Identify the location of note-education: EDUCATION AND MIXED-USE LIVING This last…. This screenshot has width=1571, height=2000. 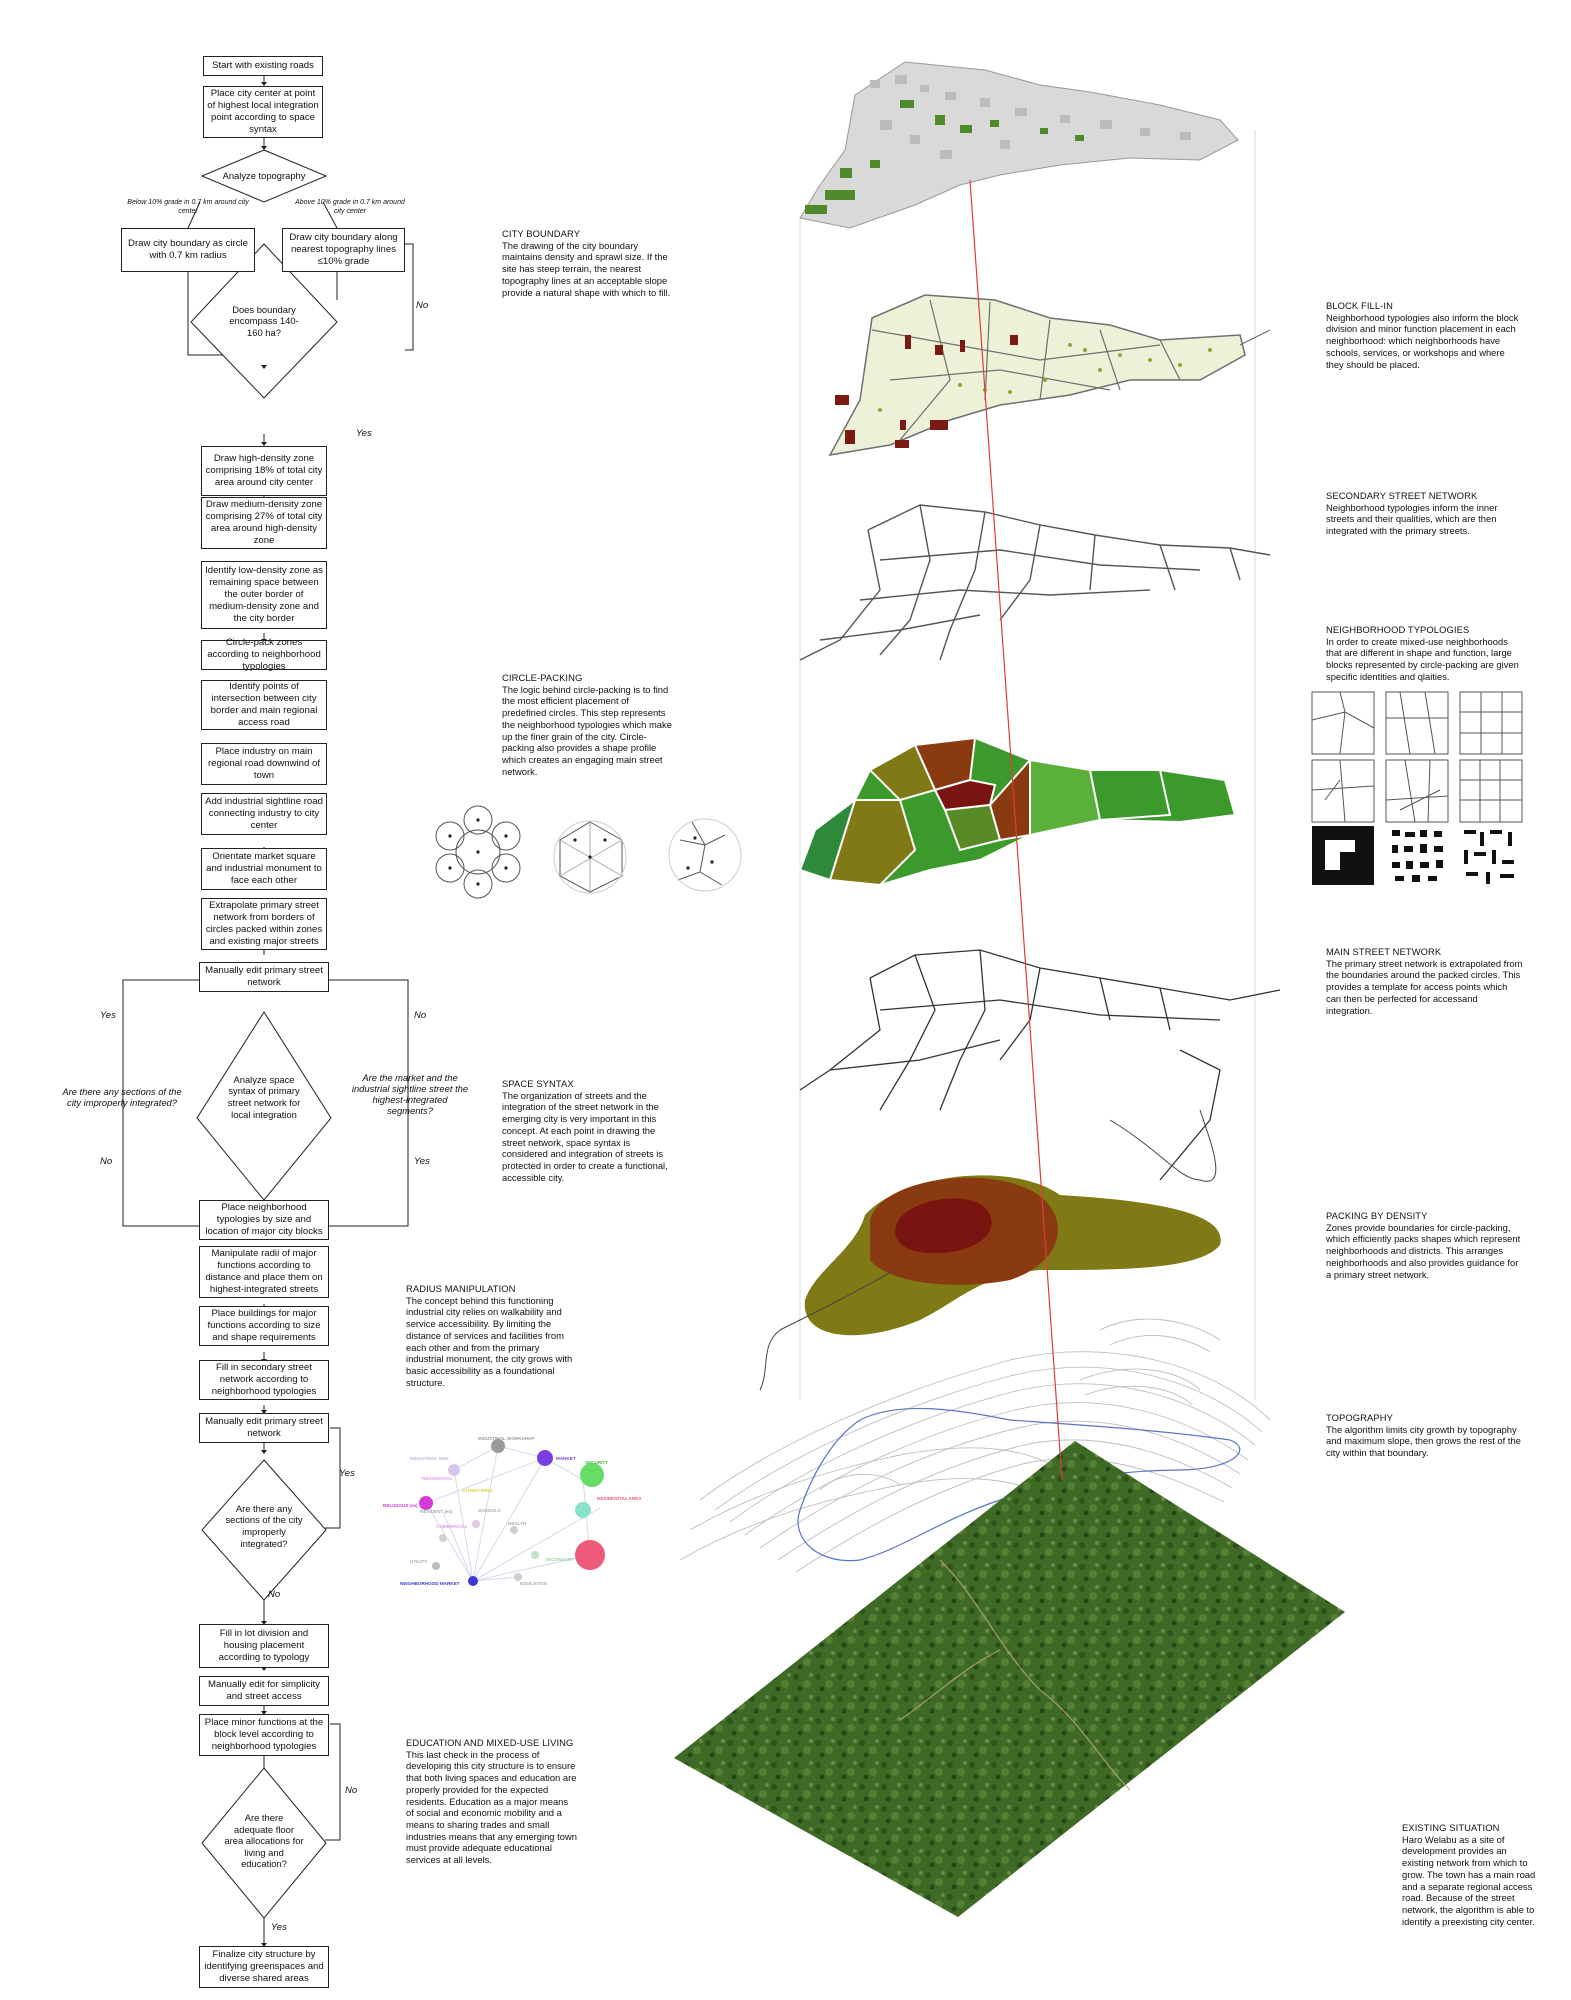
(492, 1801).